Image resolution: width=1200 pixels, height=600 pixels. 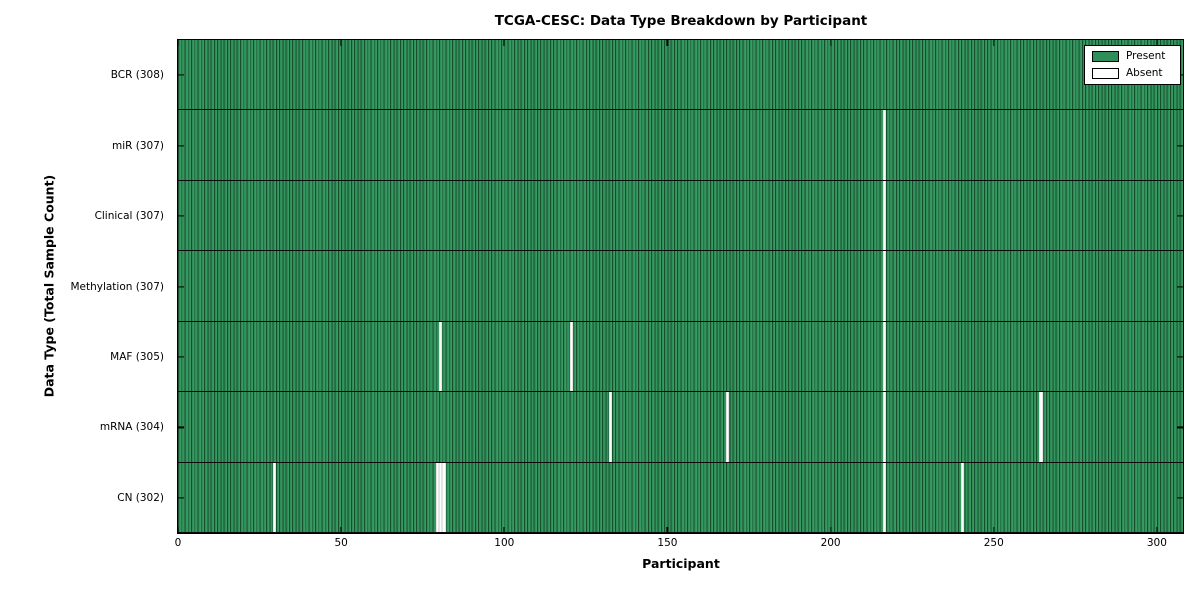 I want to click on heatmap-row-clinical, so click(x=680, y=216).